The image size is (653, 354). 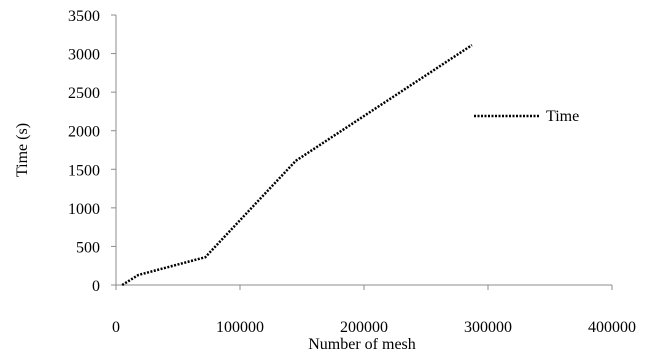 What do you see at coordinates (562, 116) in the screenshot?
I see `legend-label-time: Time` at bounding box center [562, 116].